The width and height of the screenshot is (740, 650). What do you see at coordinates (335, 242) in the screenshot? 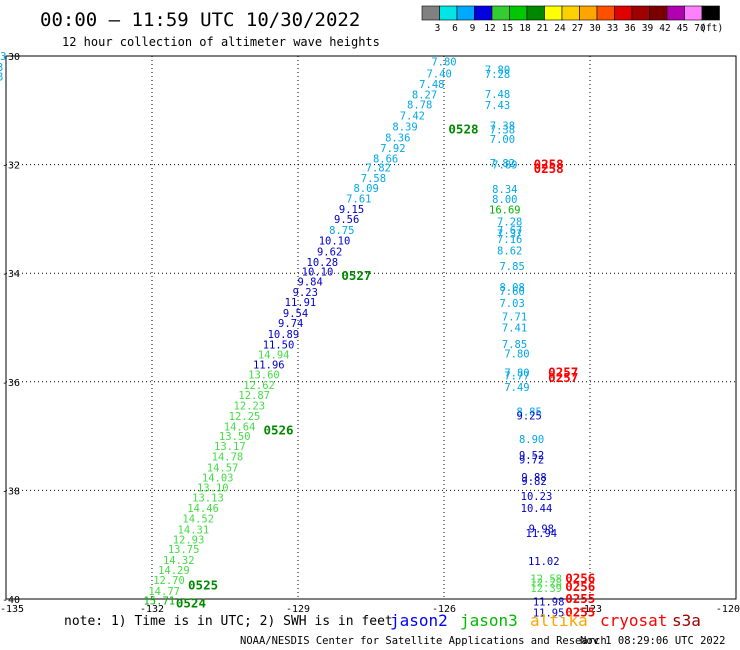
I see `wave-height-label: 10.10` at bounding box center [335, 242].